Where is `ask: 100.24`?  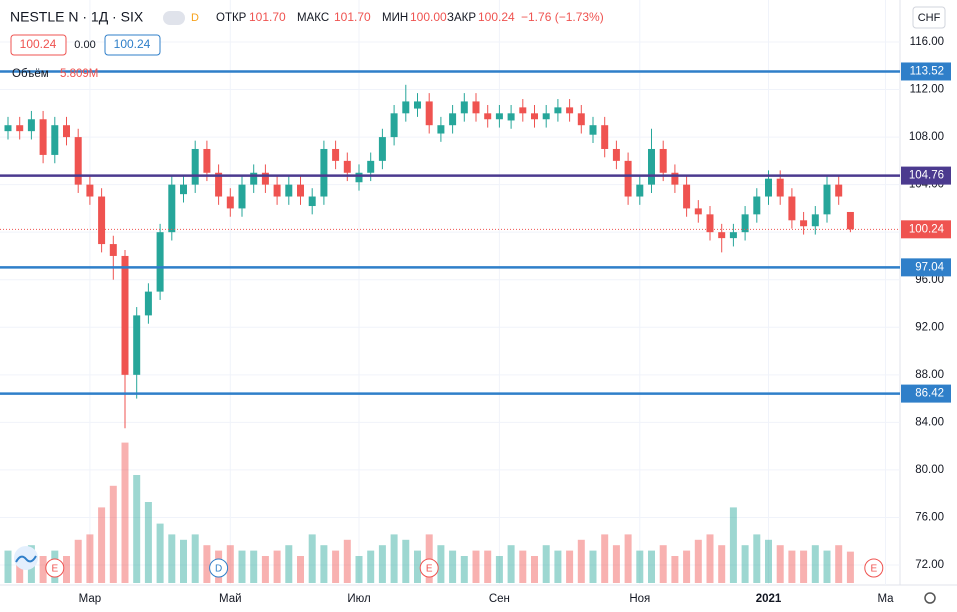 ask: 100.24 is located at coordinates (132, 44).